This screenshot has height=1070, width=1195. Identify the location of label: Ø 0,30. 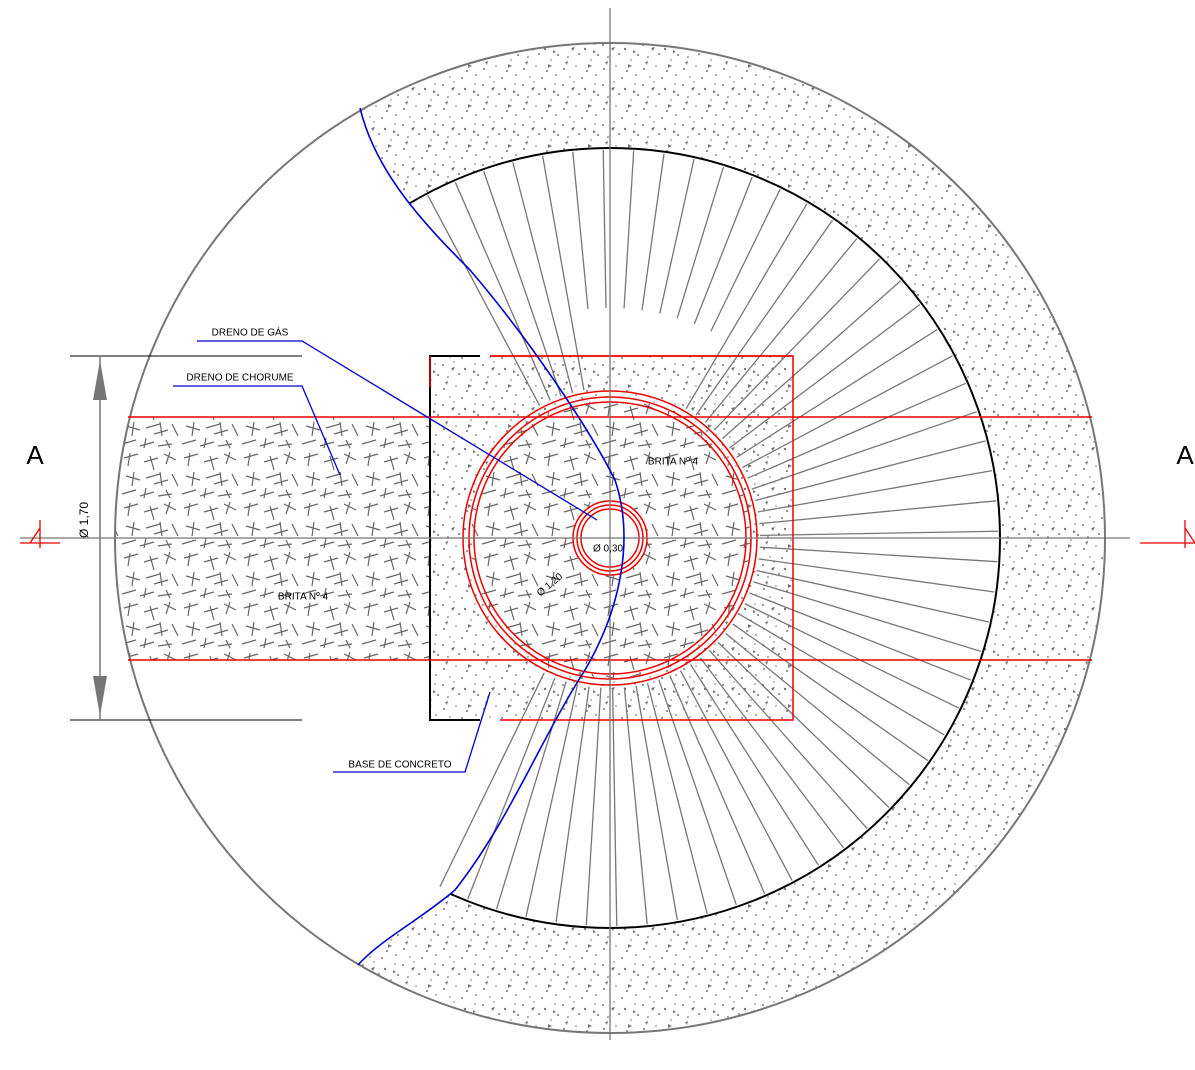
(608, 549).